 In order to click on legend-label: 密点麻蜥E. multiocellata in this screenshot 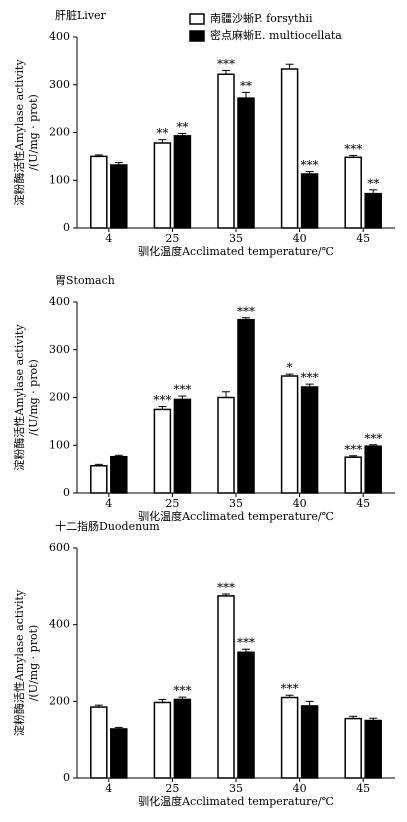, I will do `click(276, 35)`.